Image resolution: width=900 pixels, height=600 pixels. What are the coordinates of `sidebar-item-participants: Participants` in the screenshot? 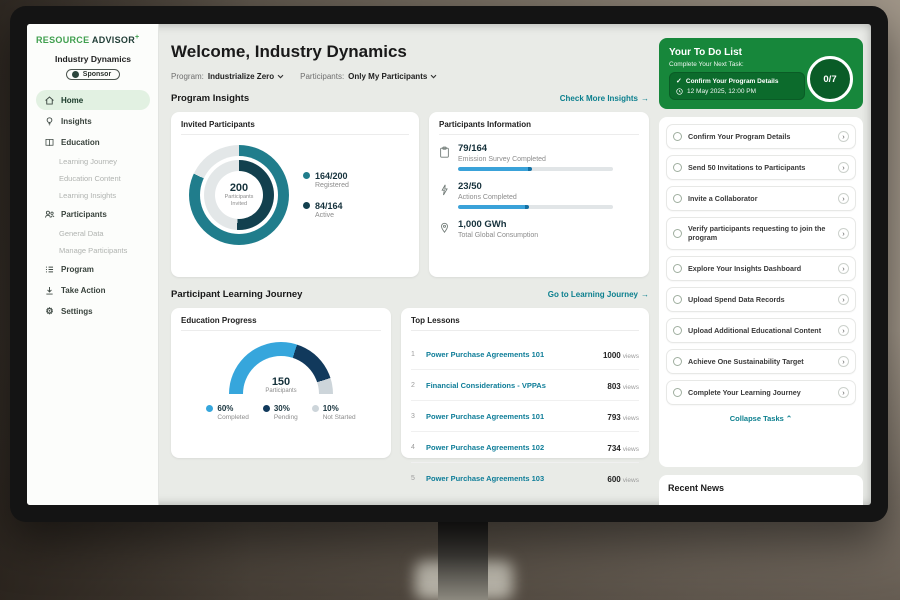 It's located at (93, 214).